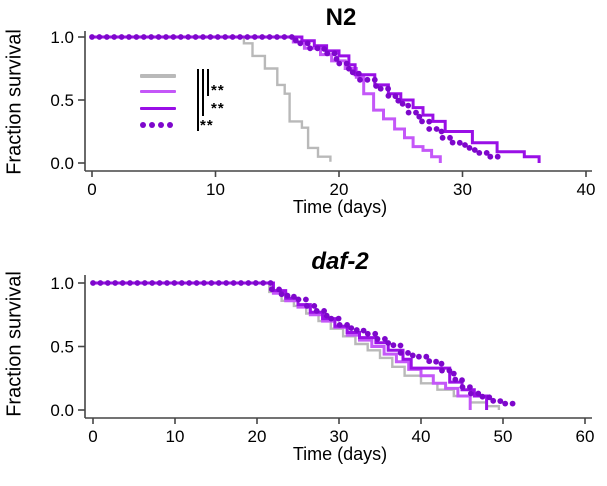  Describe the element at coordinates (14, 344) in the screenshot. I see `y-axis-label-bottom: Fraction survival` at that location.